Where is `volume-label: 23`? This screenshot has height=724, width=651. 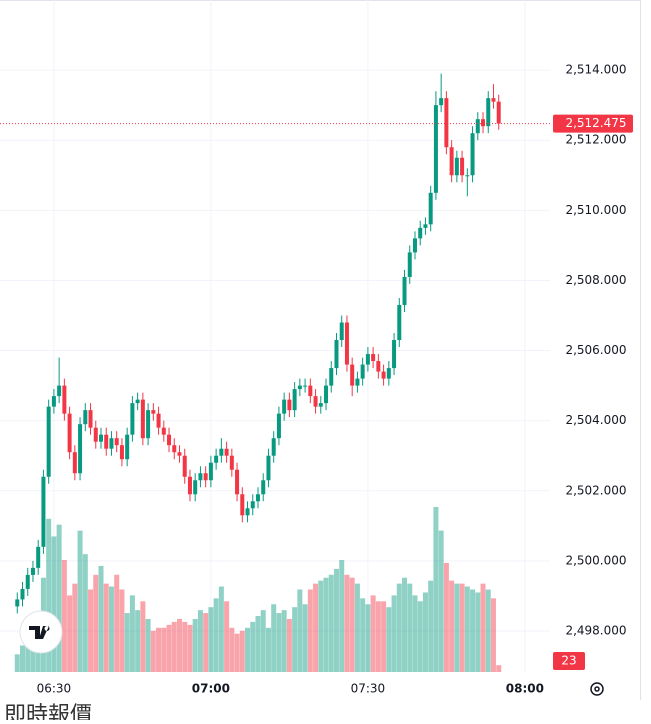 volume-label: 23 is located at coordinates (568, 661).